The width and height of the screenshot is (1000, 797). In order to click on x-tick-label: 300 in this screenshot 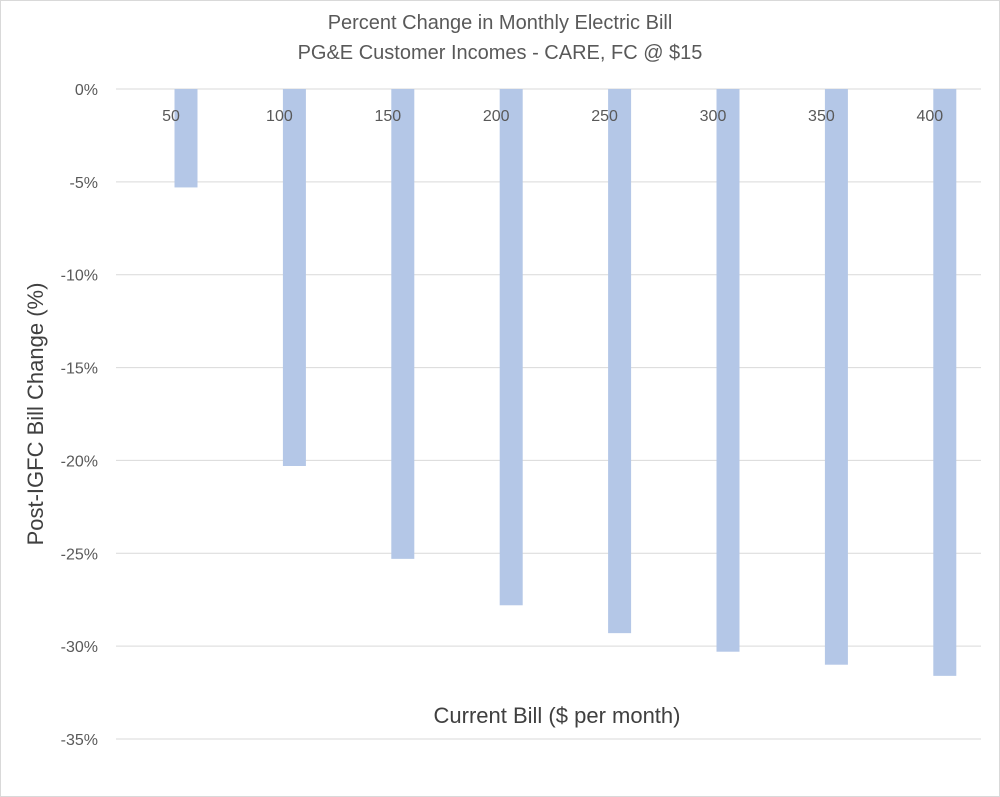, I will do `click(713, 116)`.